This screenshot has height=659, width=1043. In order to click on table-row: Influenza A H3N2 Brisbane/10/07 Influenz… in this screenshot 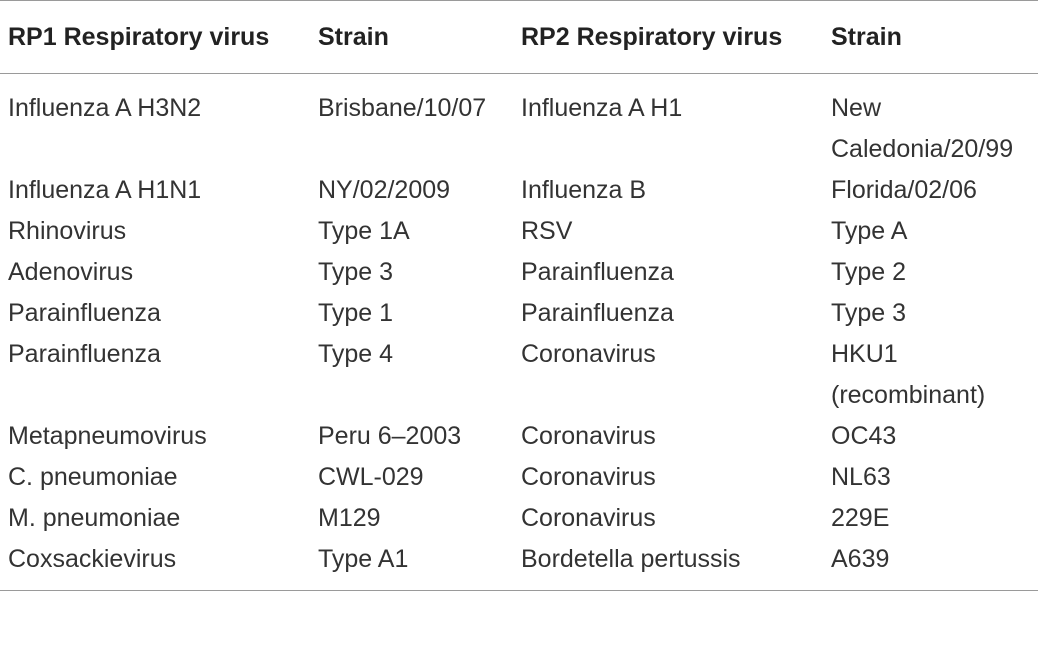, I will do `click(519, 122)`.